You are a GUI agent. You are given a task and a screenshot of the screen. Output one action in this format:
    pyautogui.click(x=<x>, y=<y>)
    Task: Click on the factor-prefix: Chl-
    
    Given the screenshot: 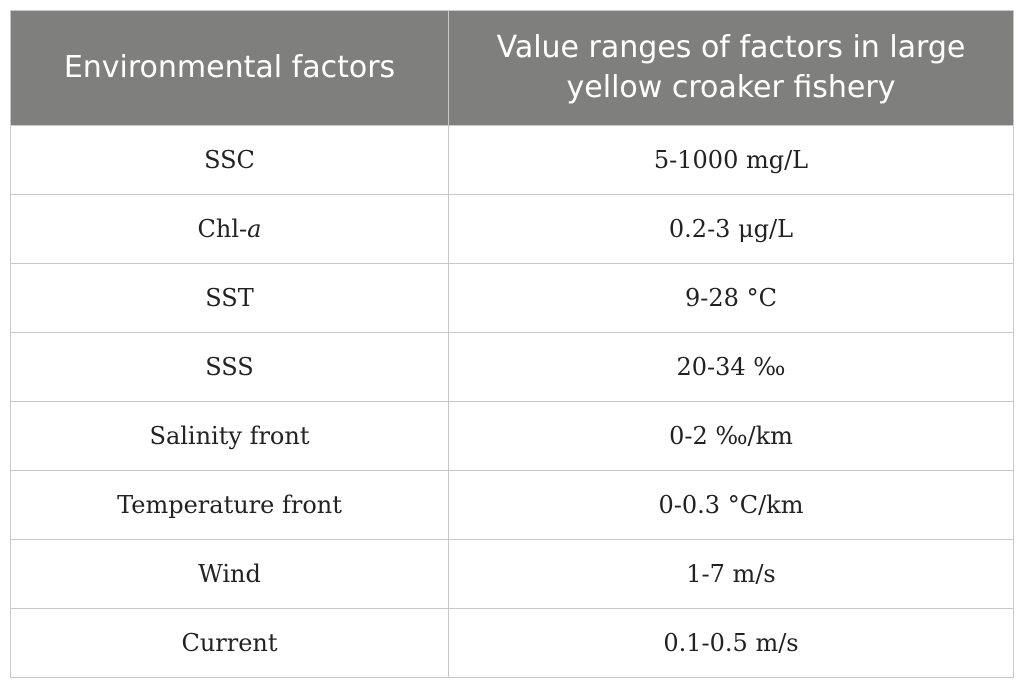 What is the action you would take?
    pyautogui.click(x=222, y=229)
    